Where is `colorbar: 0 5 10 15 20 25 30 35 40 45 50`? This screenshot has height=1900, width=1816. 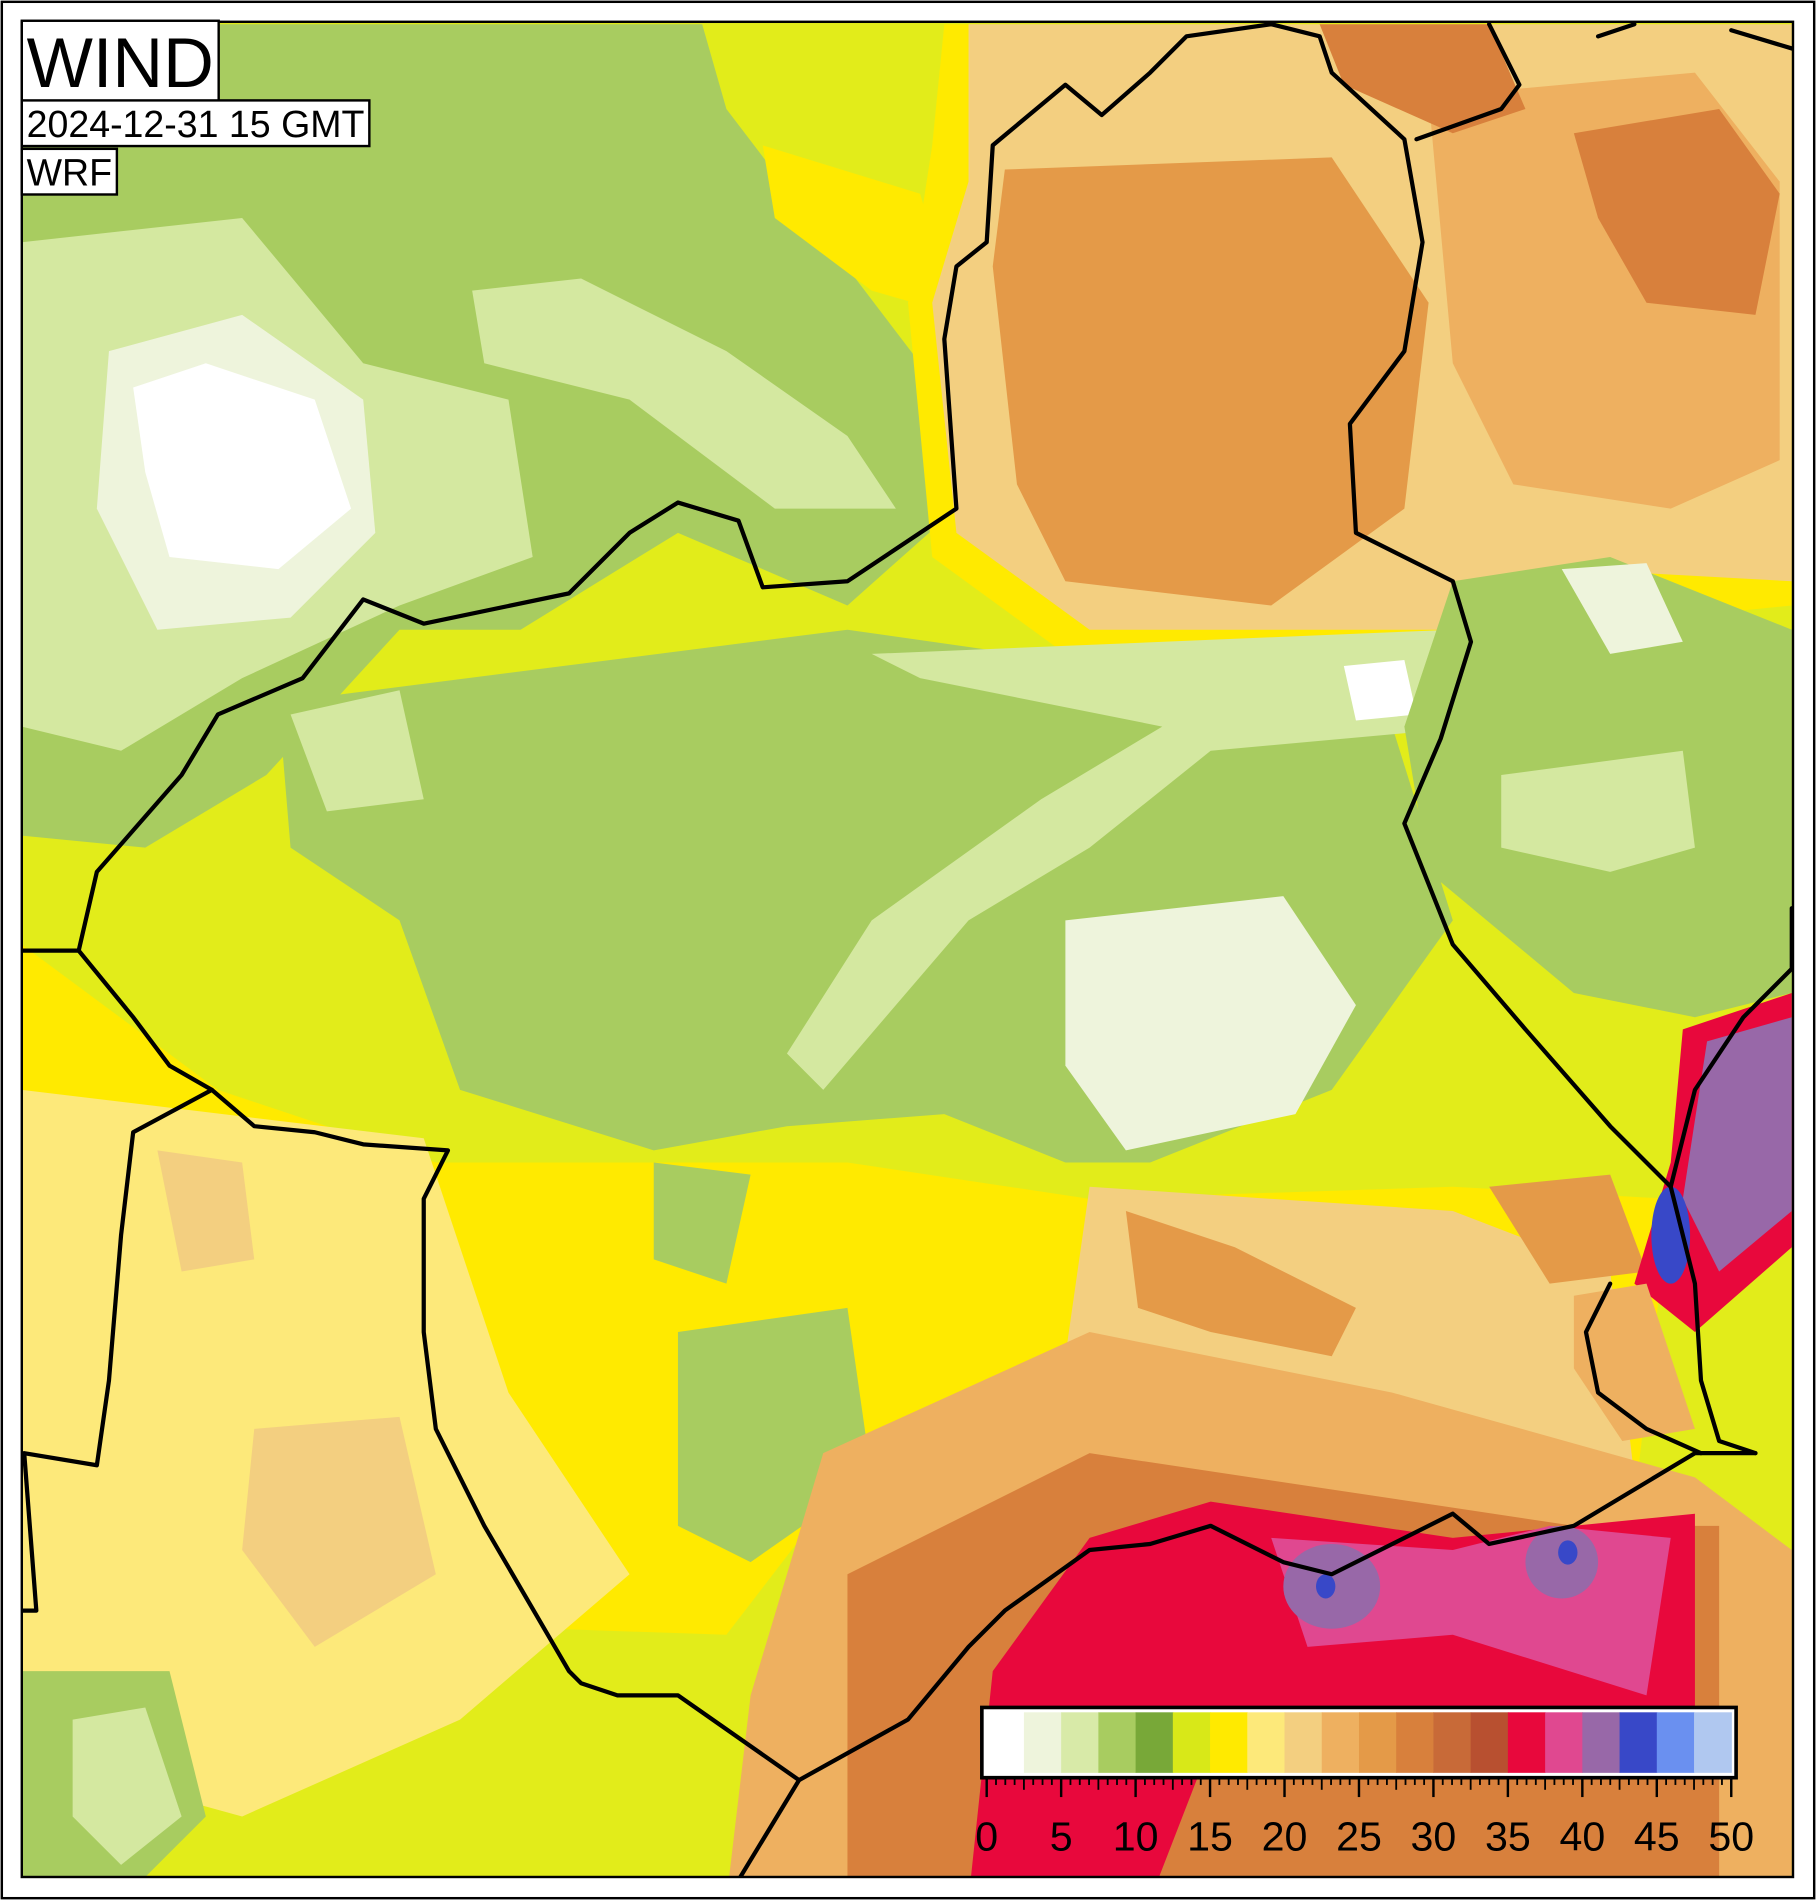 colorbar: 0 5 10 15 20 25 30 35 40 45 50 is located at coordinates (1364, 1782).